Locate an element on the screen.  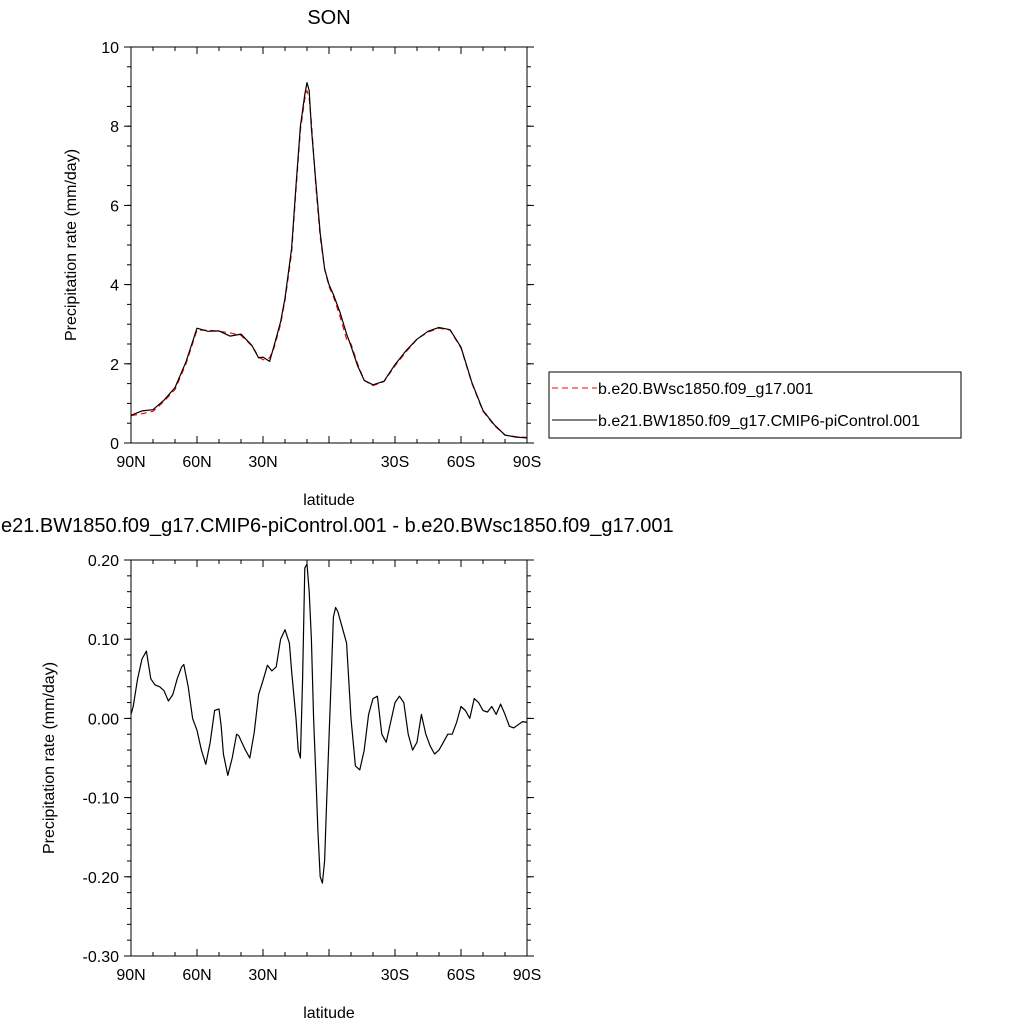
y-tick-label: 0.20 is located at coordinates (103, 561).